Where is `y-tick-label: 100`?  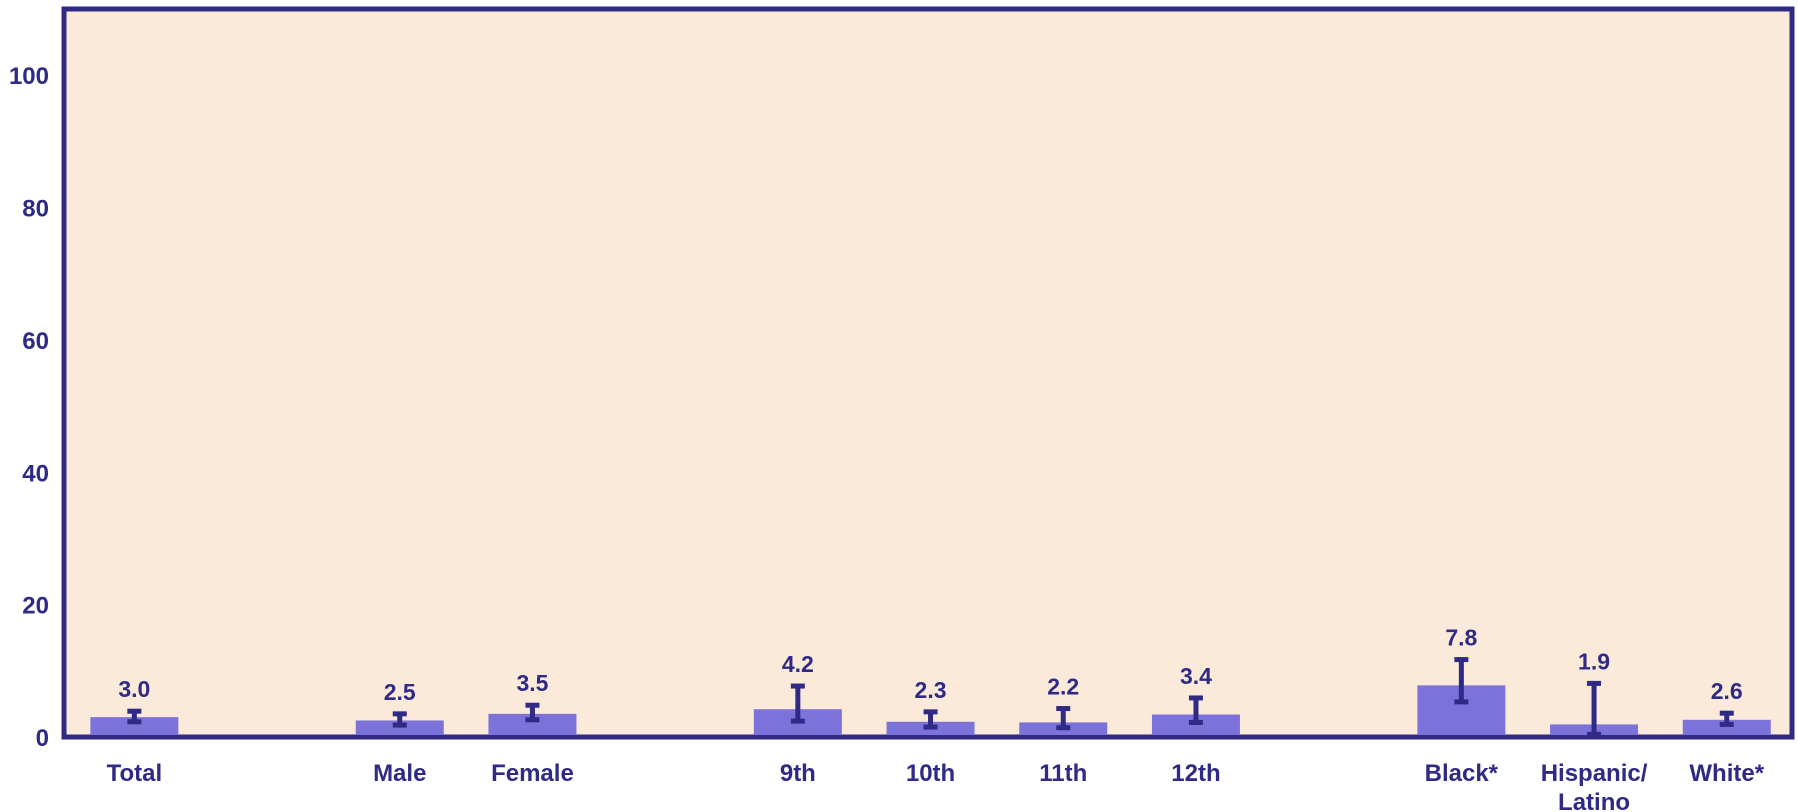
y-tick-label: 100 is located at coordinates (29, 76).